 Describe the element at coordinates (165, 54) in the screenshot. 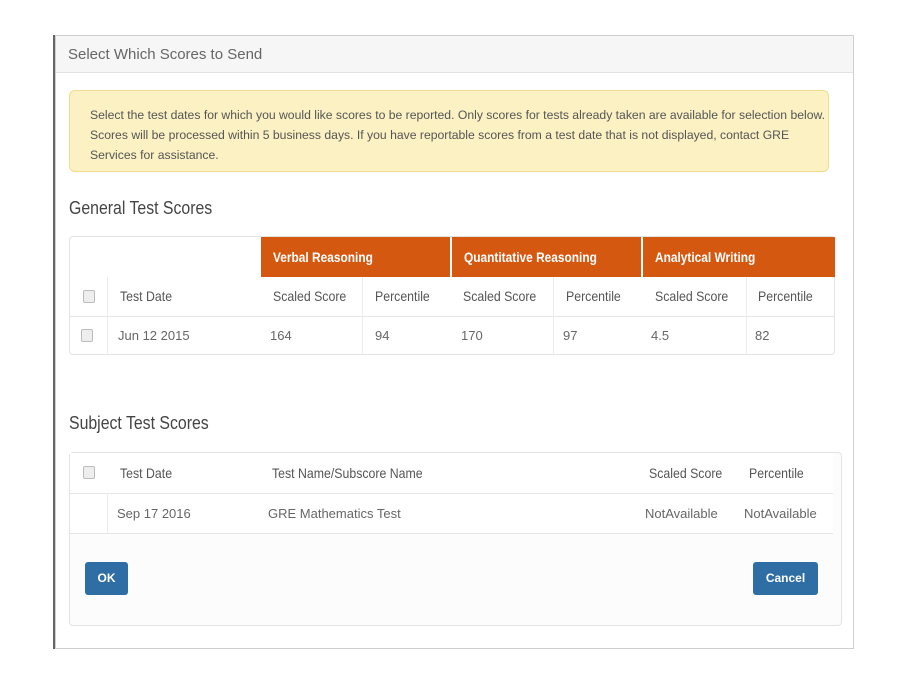

I see `dialog-title: Select Which Scores to Send` at that location.